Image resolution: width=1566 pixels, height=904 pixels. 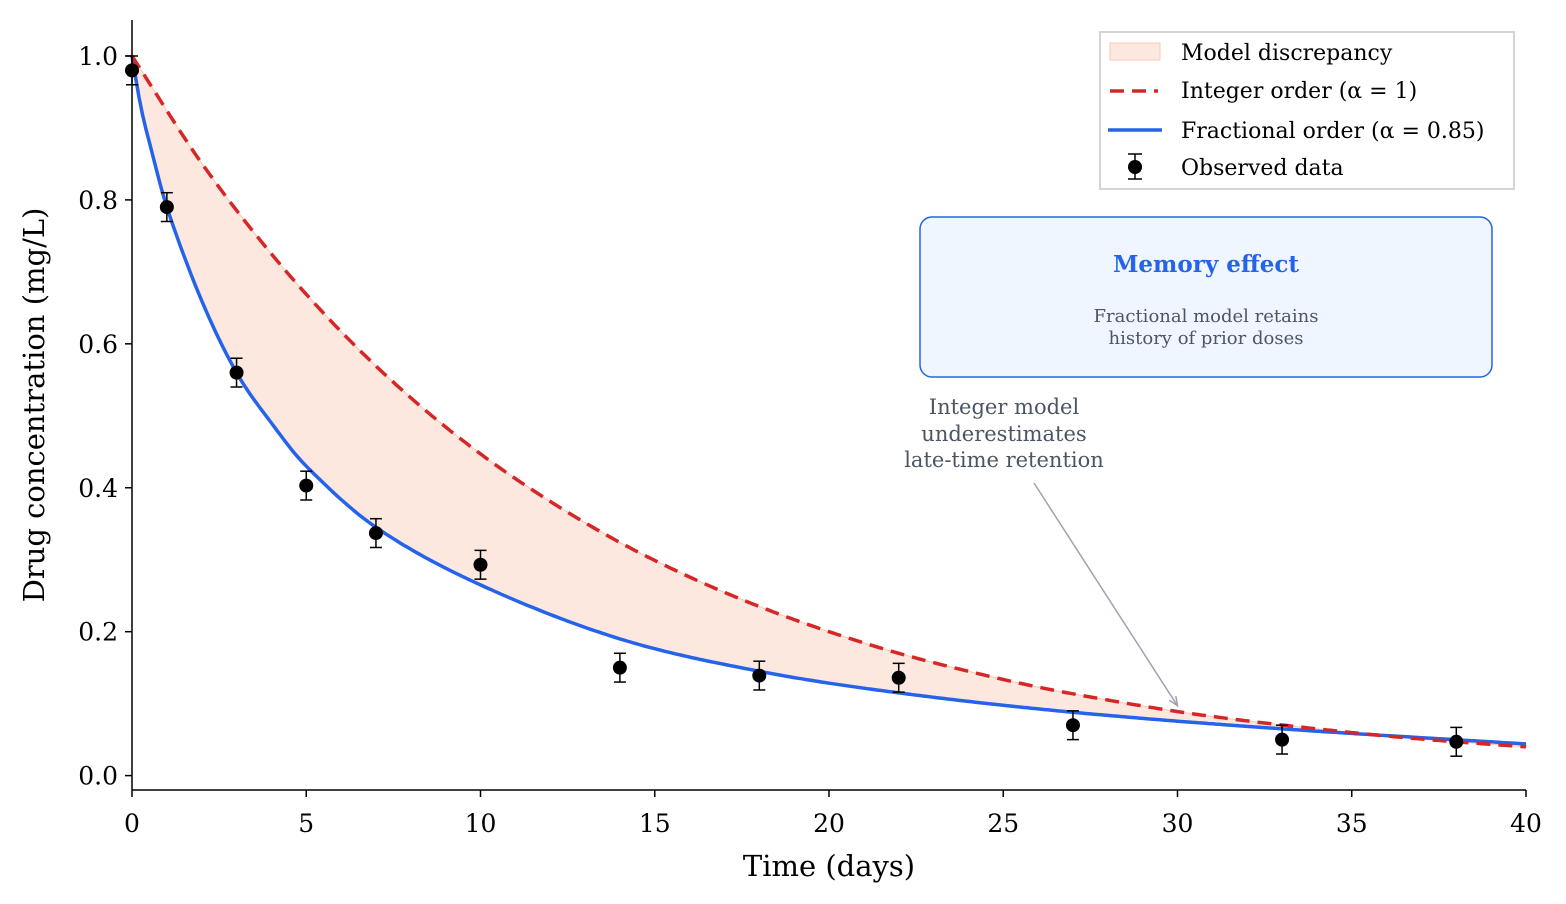 What do you see at coordinates (1135, 51) in the screenshot?
I see `legend-swatch-fill` at bounding box center [1135, 51].